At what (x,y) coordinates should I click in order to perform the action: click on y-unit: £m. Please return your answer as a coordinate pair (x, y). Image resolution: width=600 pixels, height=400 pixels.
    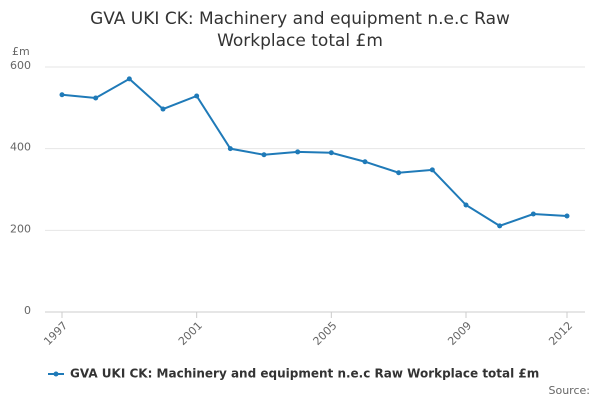
    Looking at the image, I should click on (21, 51).